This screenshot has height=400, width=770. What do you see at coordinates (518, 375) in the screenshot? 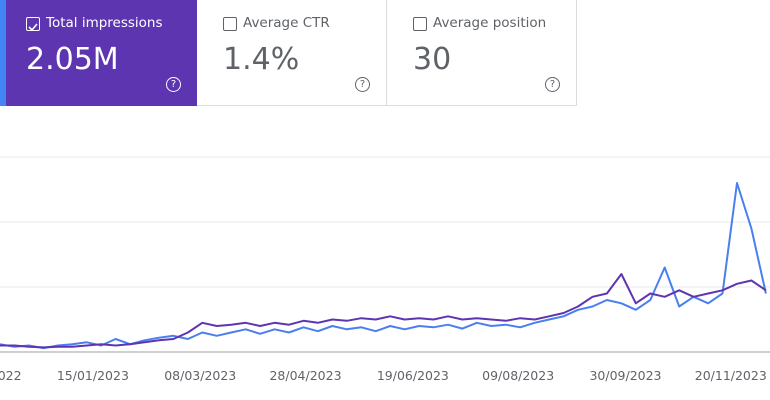
I see `x-tick-label: 09/08/2023` at bounding box center [518, 375].